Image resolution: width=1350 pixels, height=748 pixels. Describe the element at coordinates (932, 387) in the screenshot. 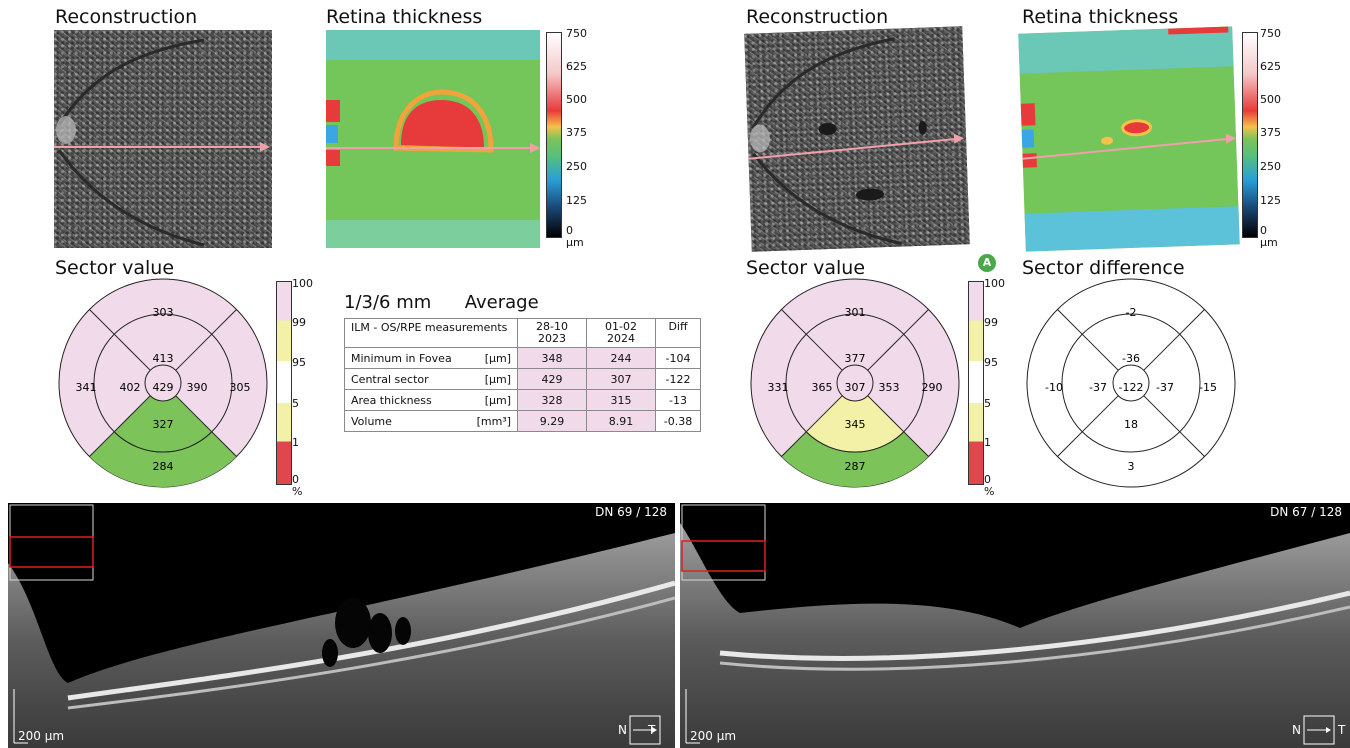

I see `right-sector-outer-right: 290` at that location.